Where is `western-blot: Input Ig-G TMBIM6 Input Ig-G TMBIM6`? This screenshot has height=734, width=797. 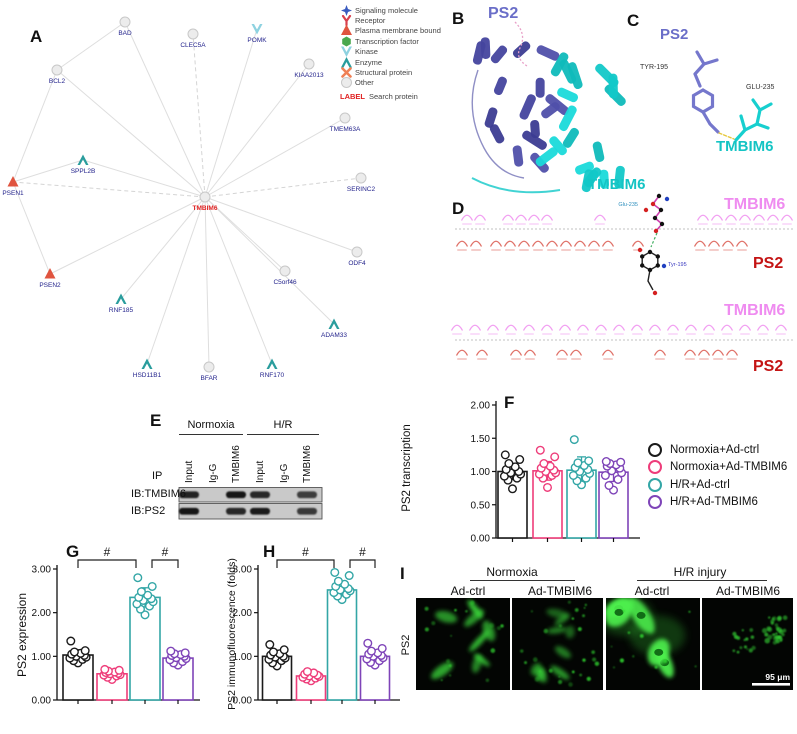
western-blot: Input Ig-G TMBIM6 Input Ig-G TMBIM6 is located at coordinates (250, 482).